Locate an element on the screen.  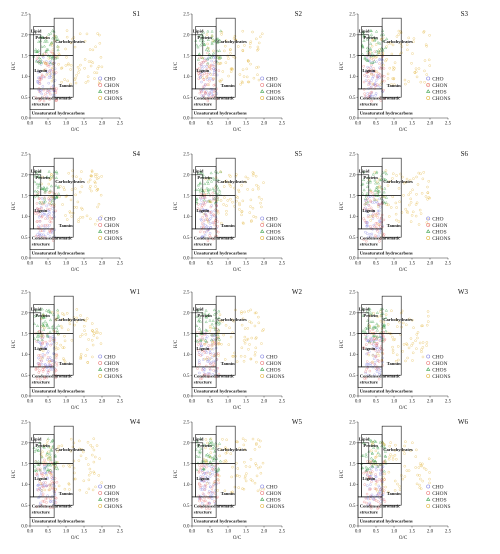
region-label: Lignin is located at coordinates (202, 70).